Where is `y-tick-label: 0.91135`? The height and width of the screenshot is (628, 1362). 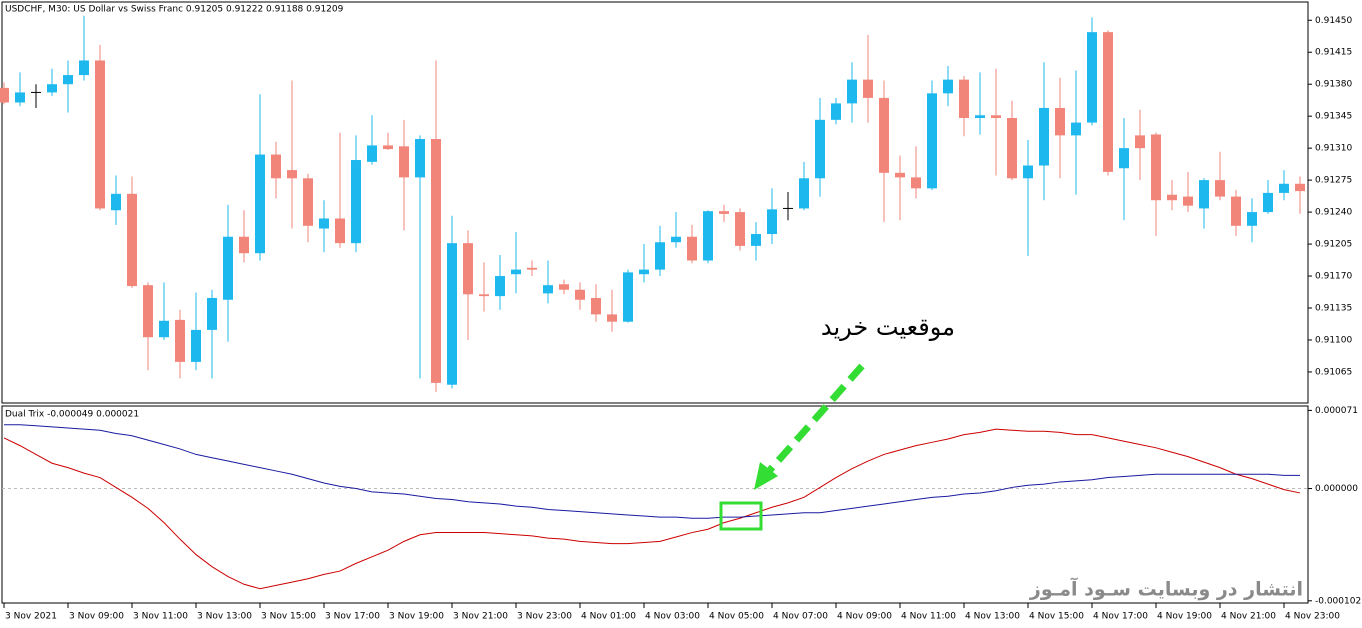
y-tick-label: 0.91135 is located at coordinates (1333, 309).